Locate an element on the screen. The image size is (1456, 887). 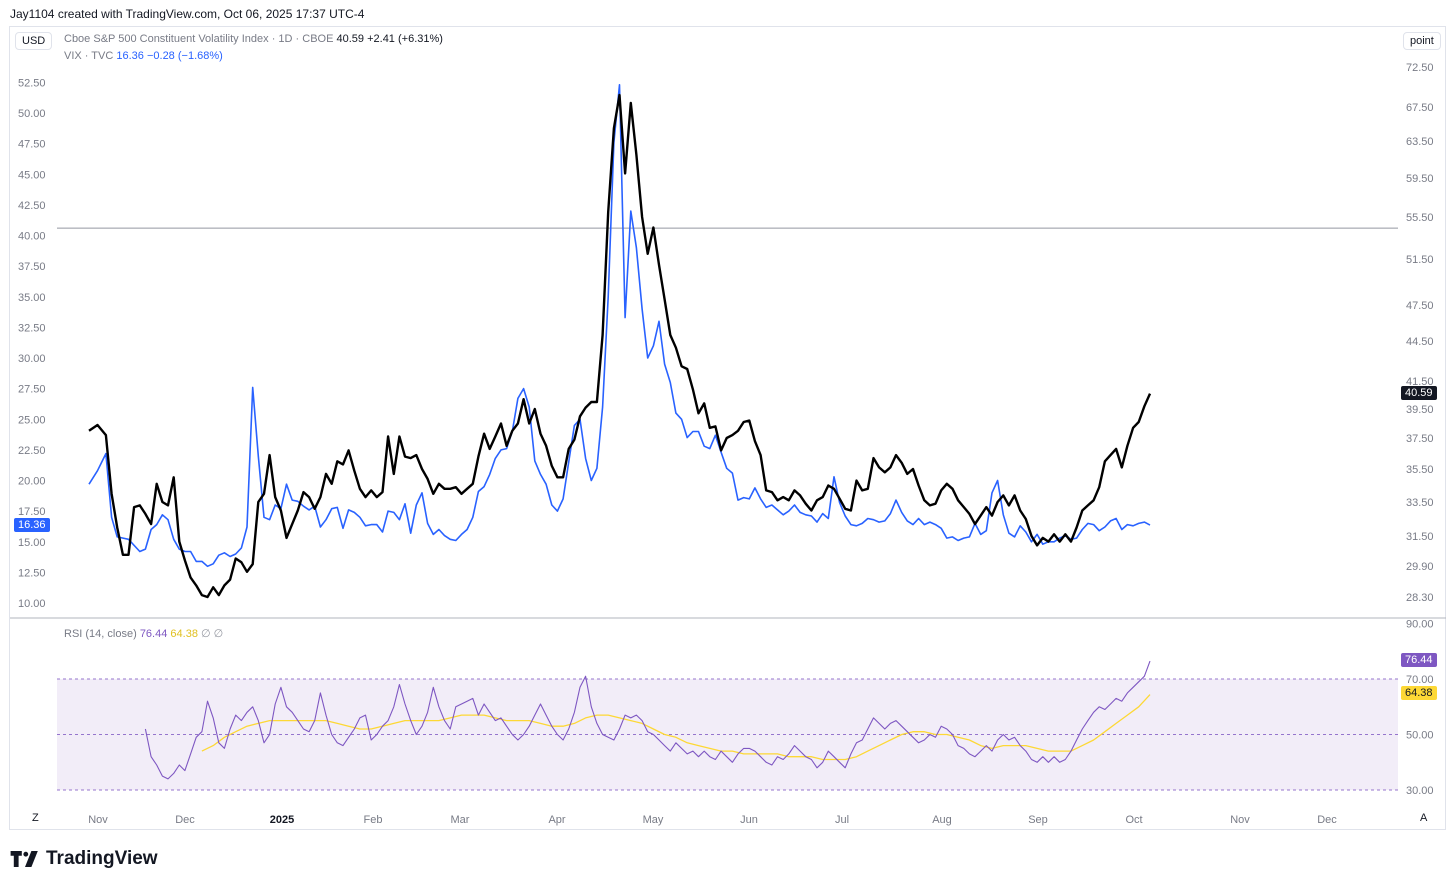
left-axis-tick: 15.00 is located at coordinates (32, 543).